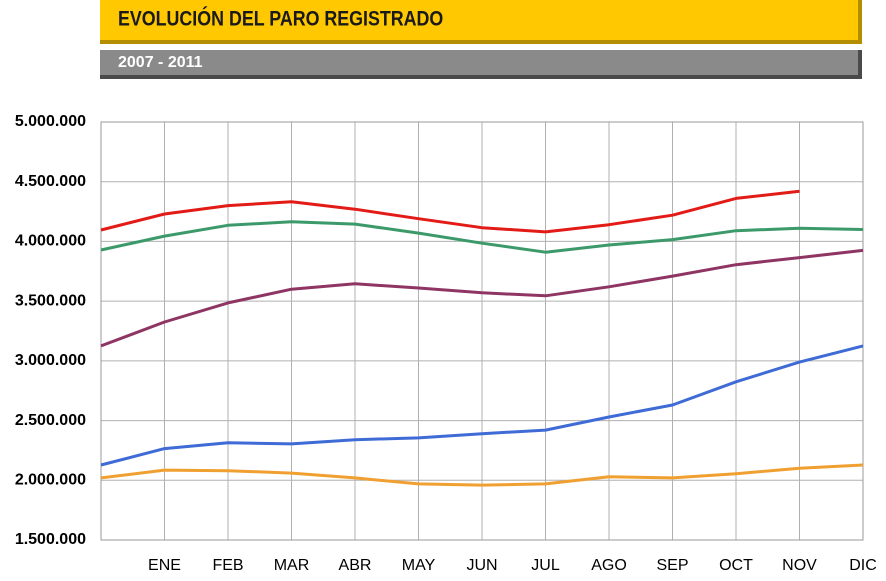 This screenshot has width=886, height=581. What do you see at coordinates (50, 121) in the screenshot?
I see `y-tick-label: 5.000.000` at bounding box center [50, 121].